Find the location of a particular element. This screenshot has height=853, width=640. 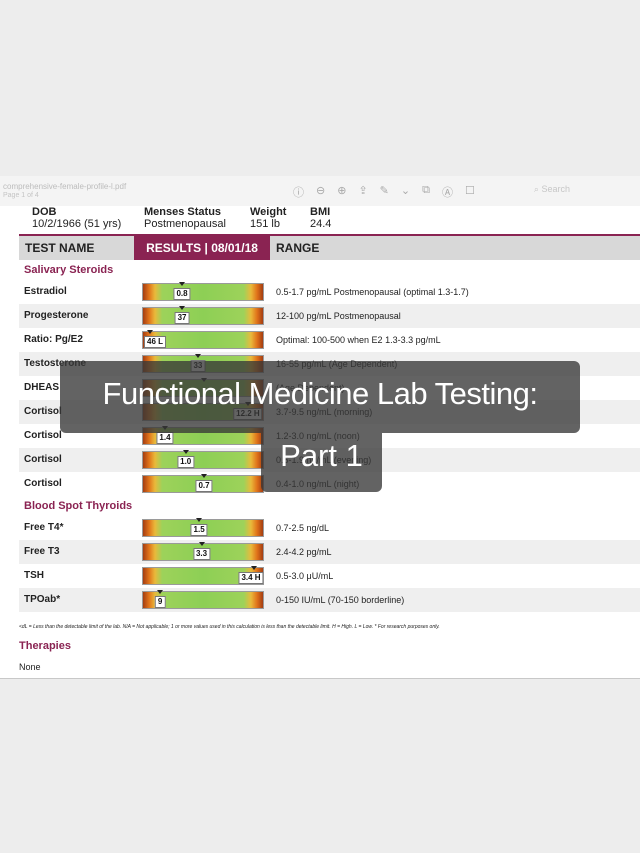

result-value: 0.7 is located at coordinates (204, 486).